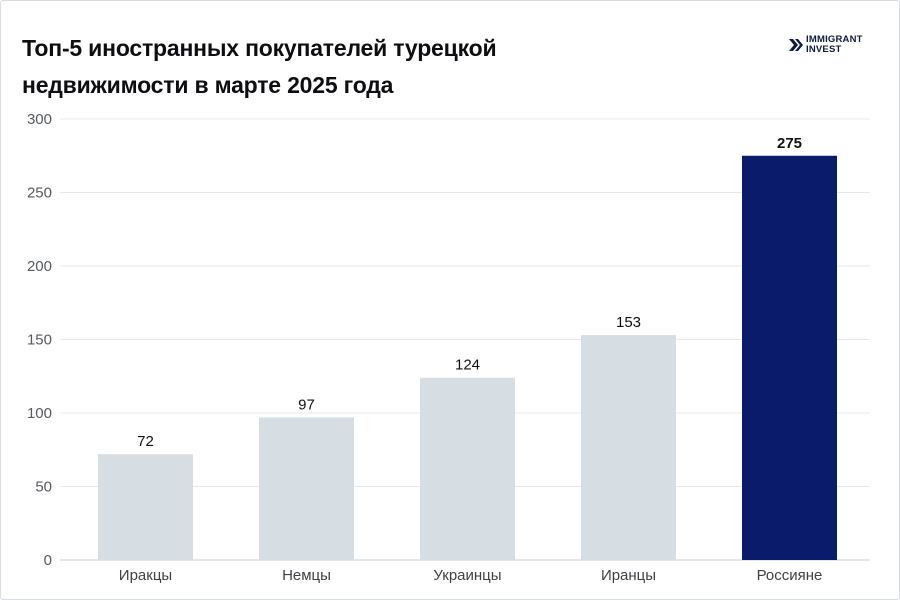 The width and height of the screenshot is (900, 600). Describe the element at coordinates (467, 365) in the screenshot. I see `bar-value-label: 124` at that location.